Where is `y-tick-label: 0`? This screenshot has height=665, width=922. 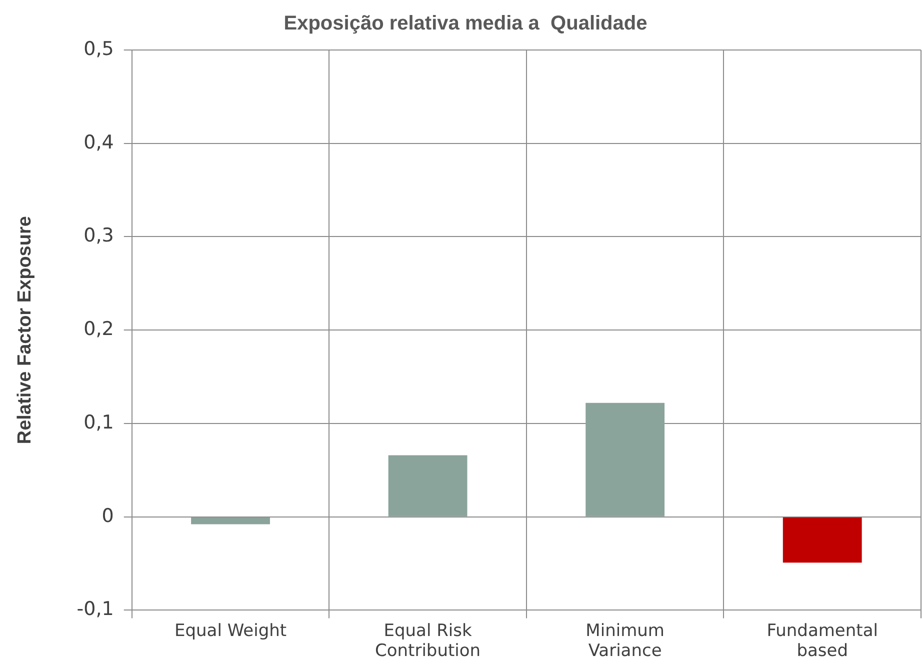
y-tick-label: 0 is located at coordinates (108, 515).